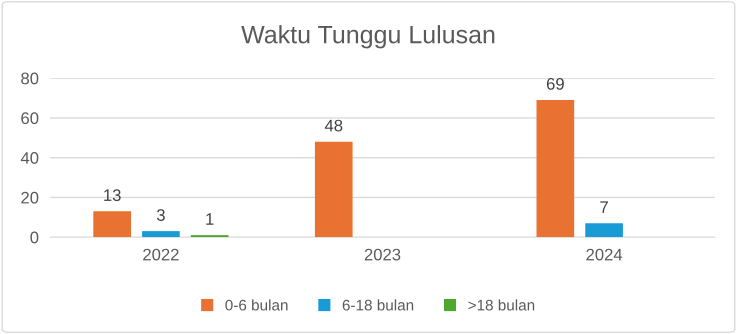 The image size is (737, 334). I want to click on x-tick-label: 2022, so click(161, 254).